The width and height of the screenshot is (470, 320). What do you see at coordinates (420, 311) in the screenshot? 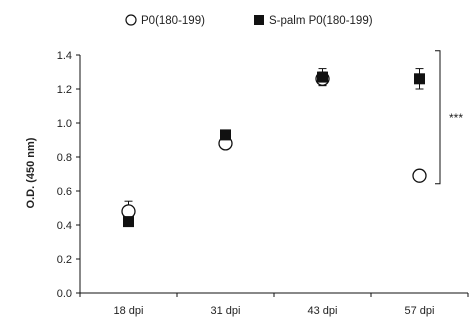
I see `x-tick-label: 57 dpi` at bounding box center [420, 311].